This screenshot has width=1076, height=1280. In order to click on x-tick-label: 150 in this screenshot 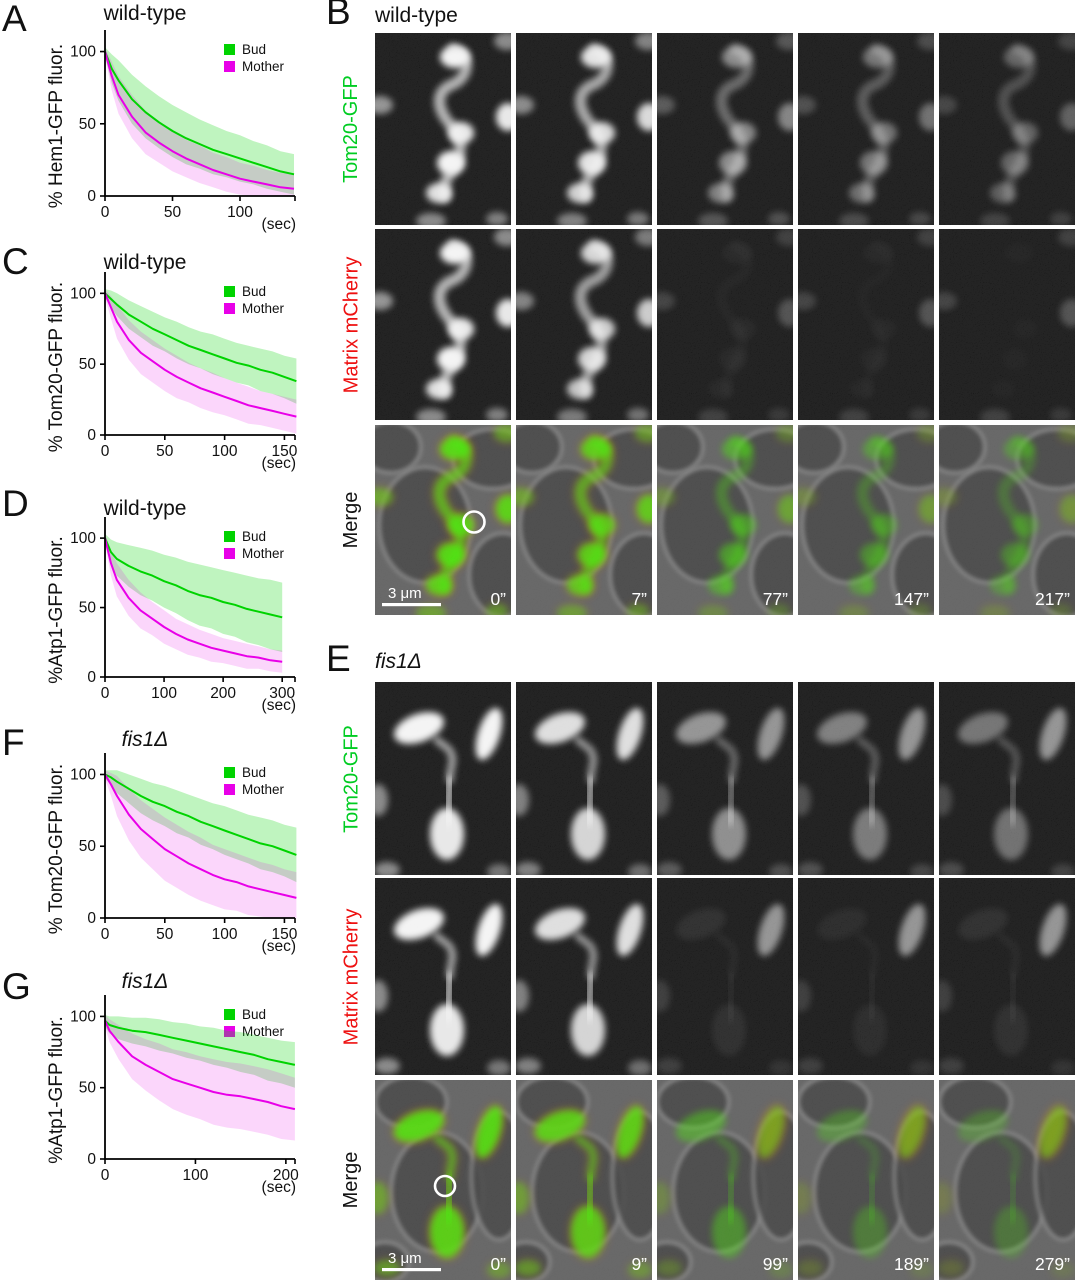, I will do `click(284, 451)`.